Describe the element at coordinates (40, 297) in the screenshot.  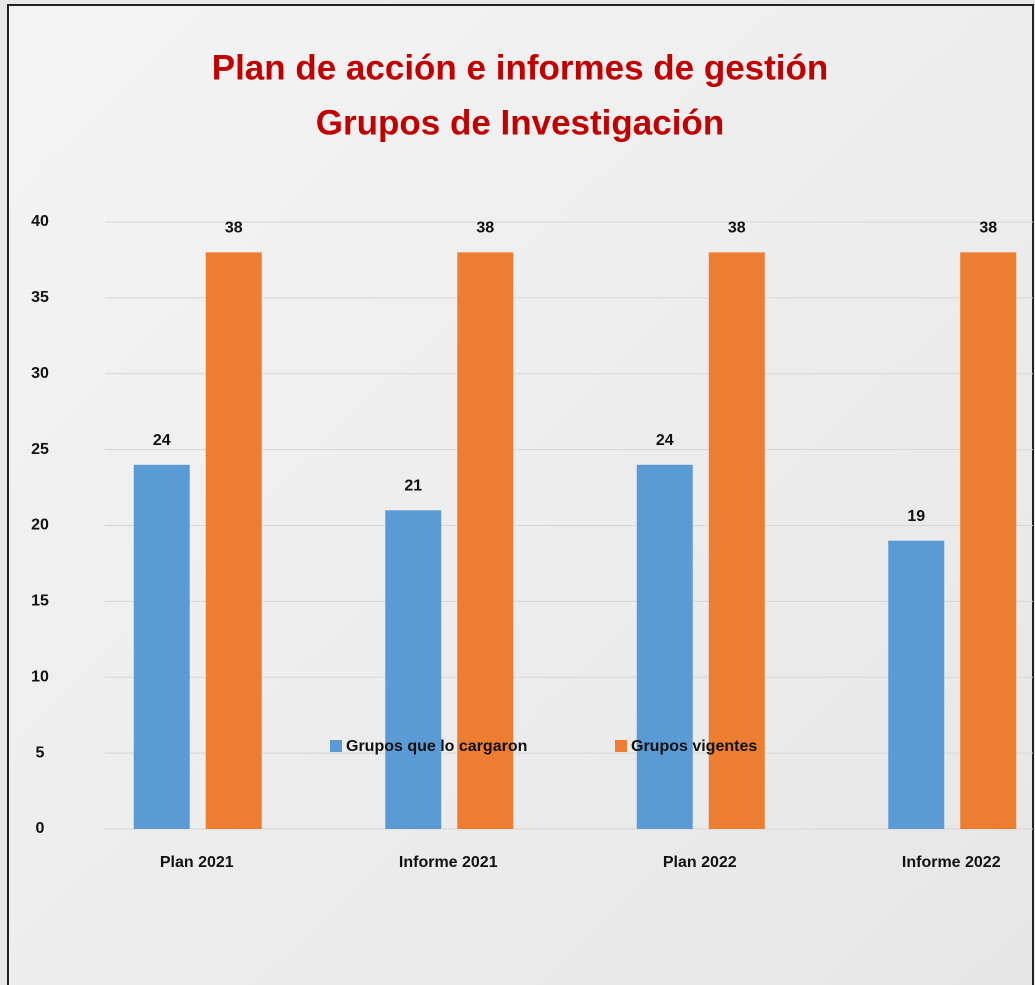
I see `y-tick-label: 35` at that location.